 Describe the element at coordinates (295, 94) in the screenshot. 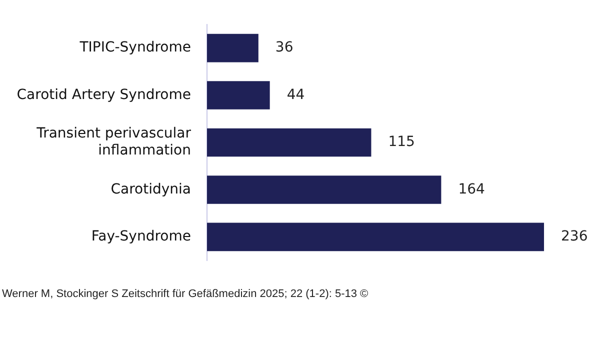

I see `data-label: 44` at that location.